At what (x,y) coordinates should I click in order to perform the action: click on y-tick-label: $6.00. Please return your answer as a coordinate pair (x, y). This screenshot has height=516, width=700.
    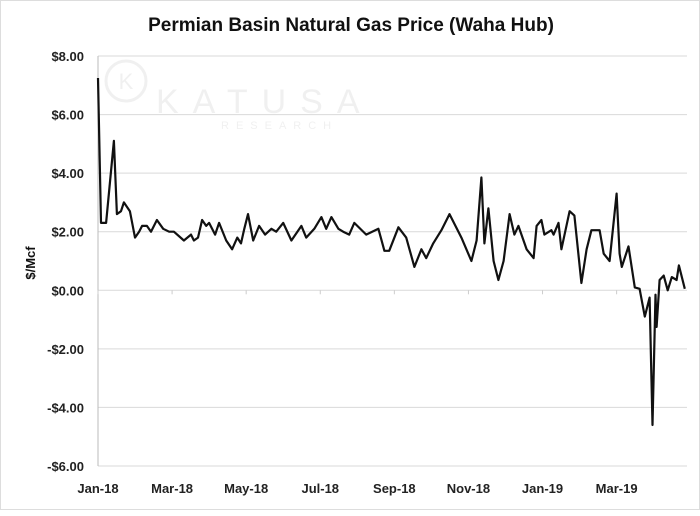
    Looking at the image, I should click on (67, 115).